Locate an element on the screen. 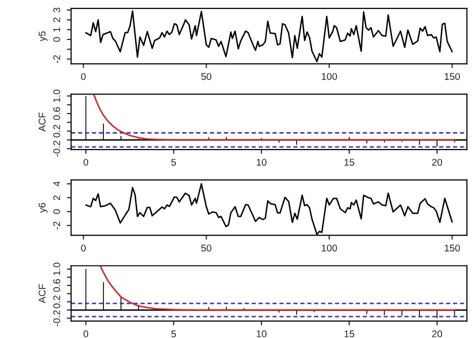 Image resolution: width=474 pixels, height=338 pixels. y-tick-label: 4 is located at coordinates (56, 183).